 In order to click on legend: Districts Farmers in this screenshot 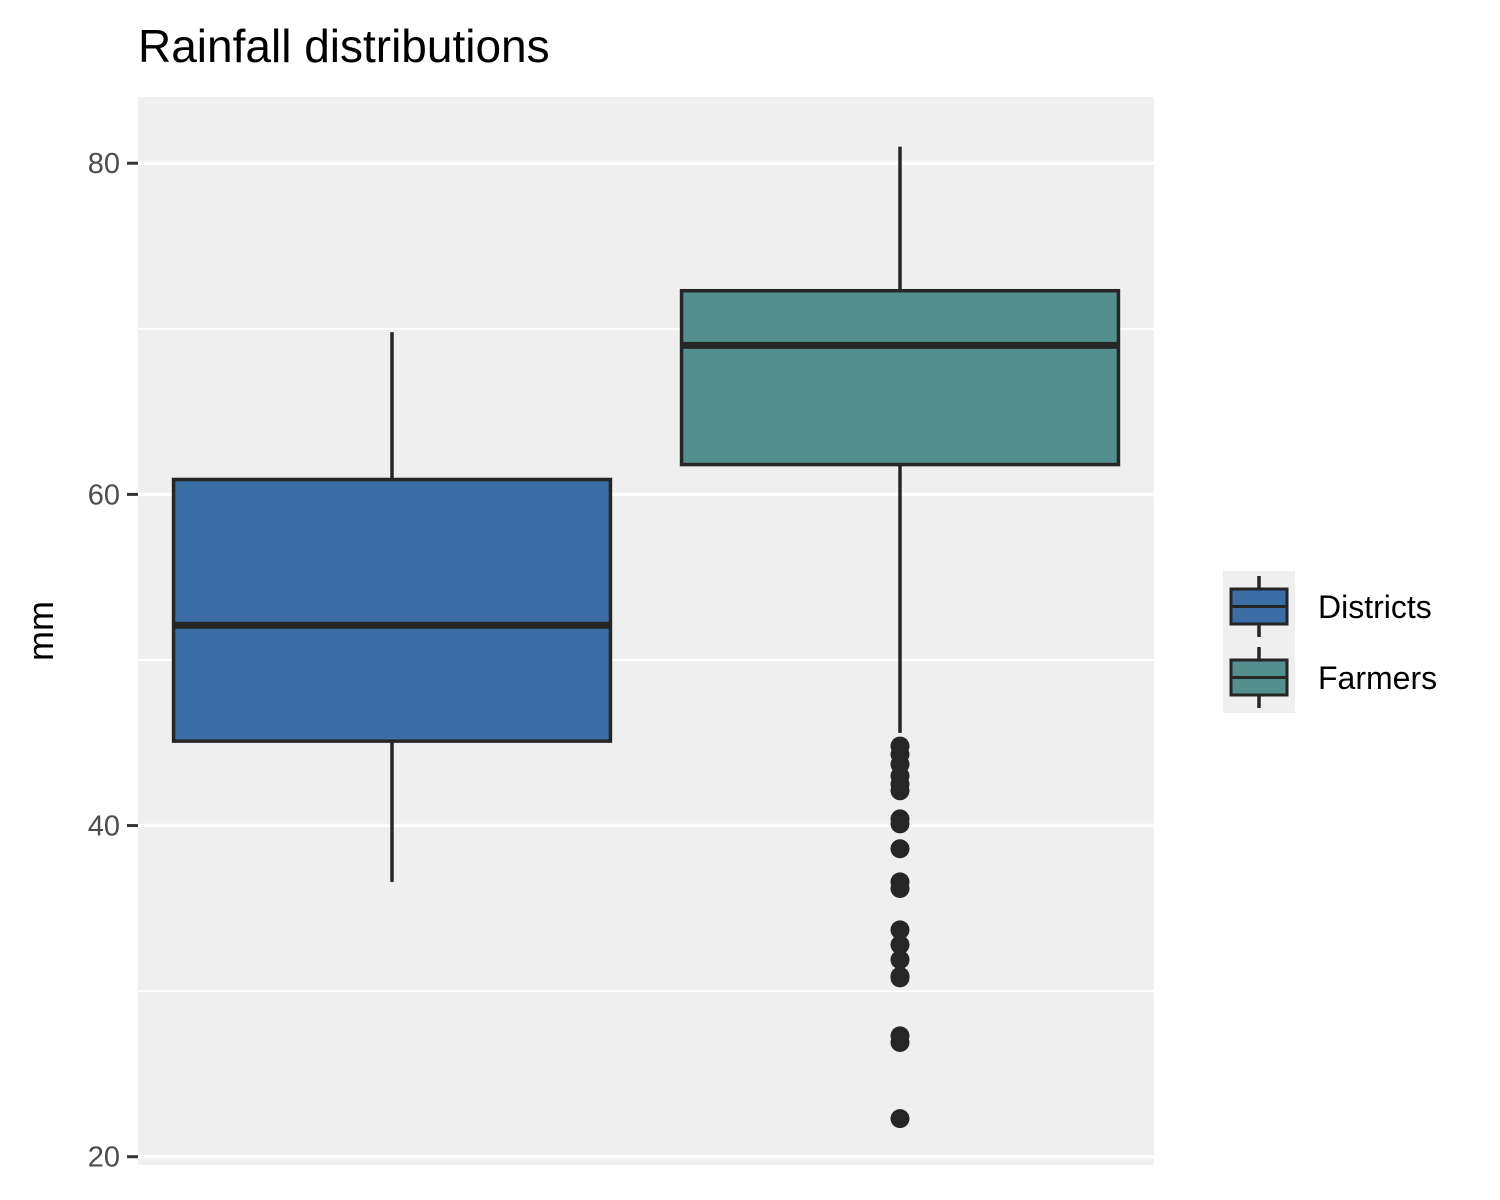, I will do `click(1330, 642)`.